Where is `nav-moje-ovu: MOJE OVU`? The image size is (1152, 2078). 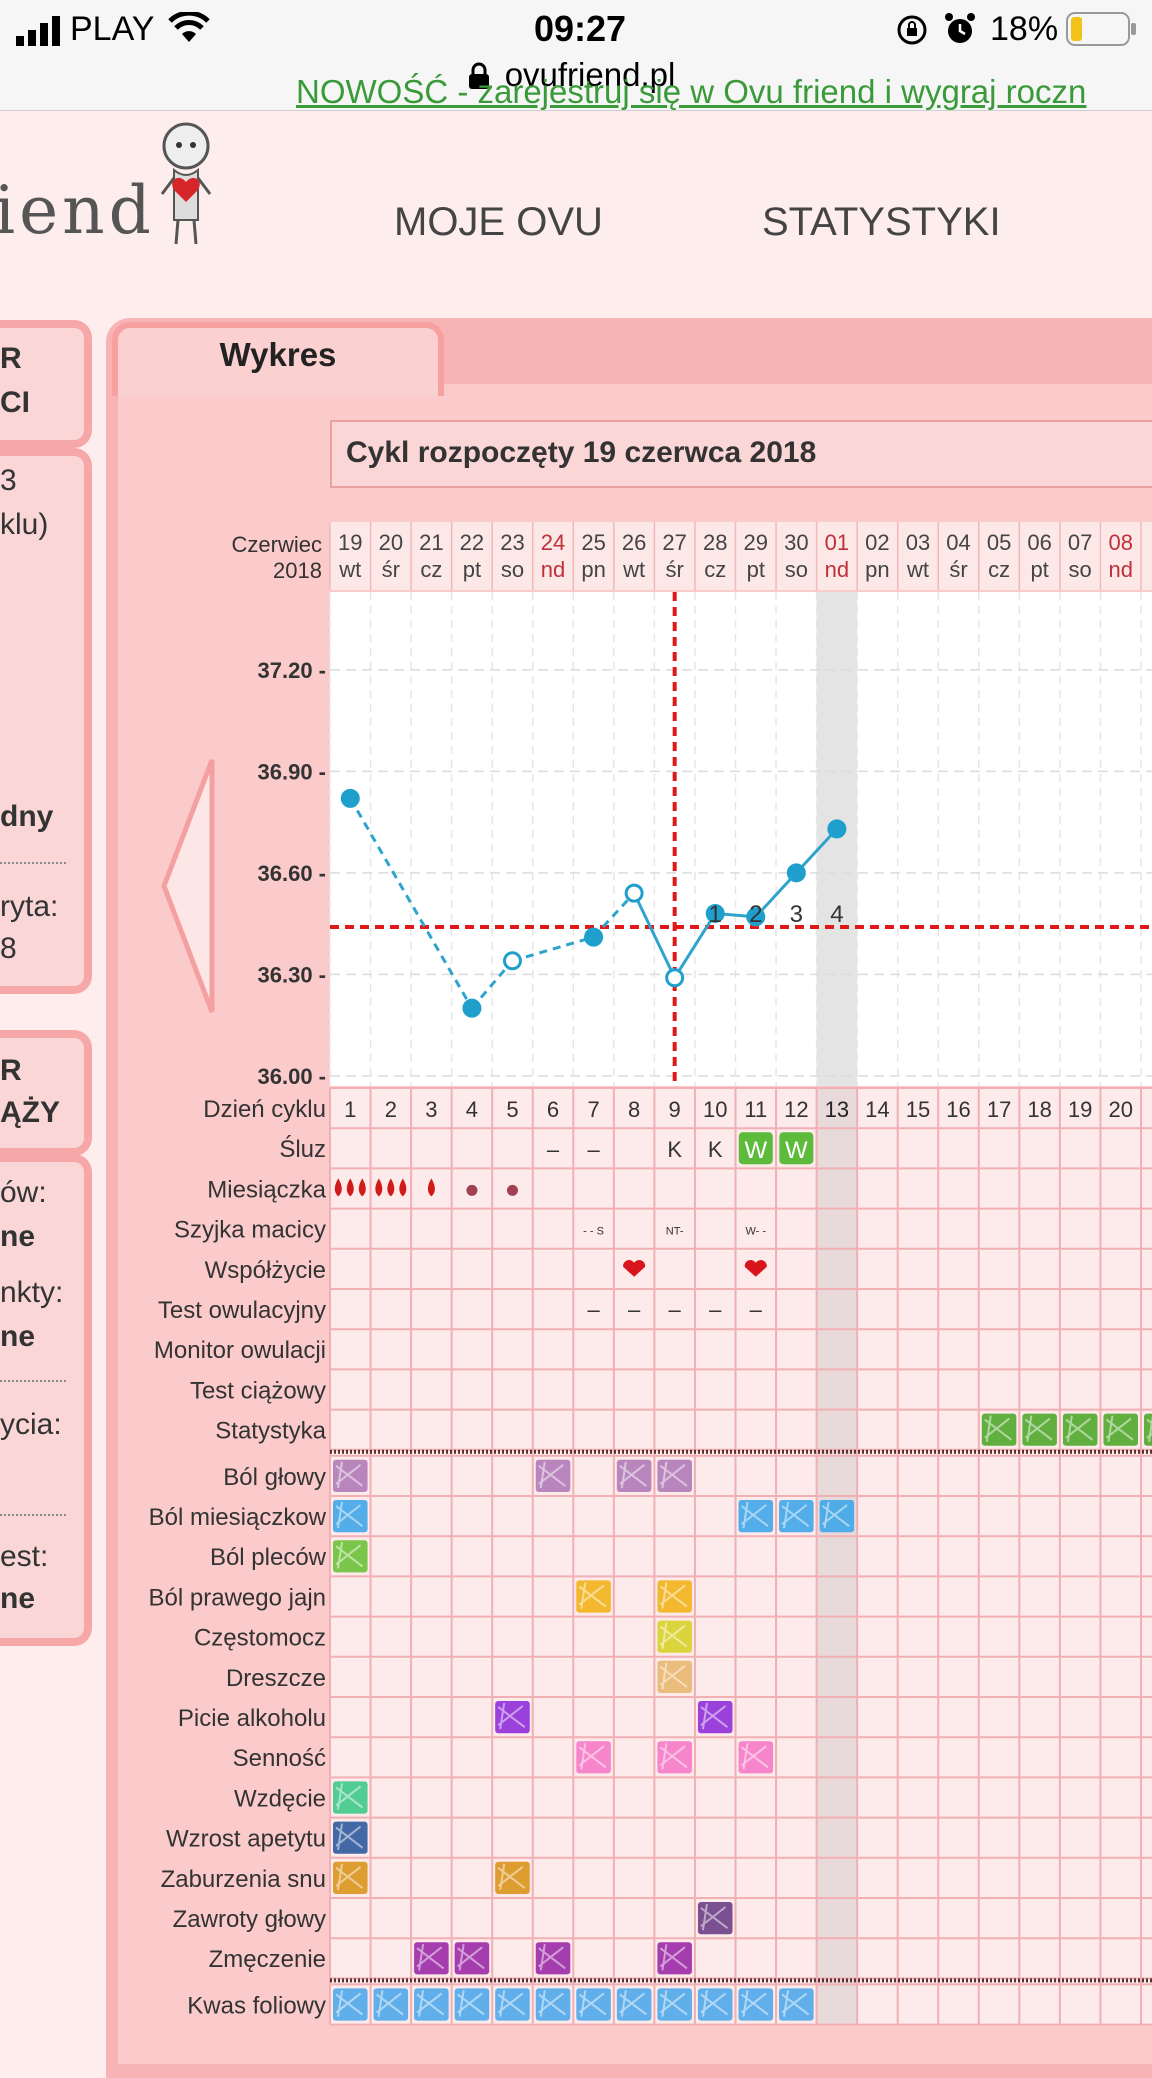 nav-moje-ovu: MOJE OVU is located at coordinates (498, 222).